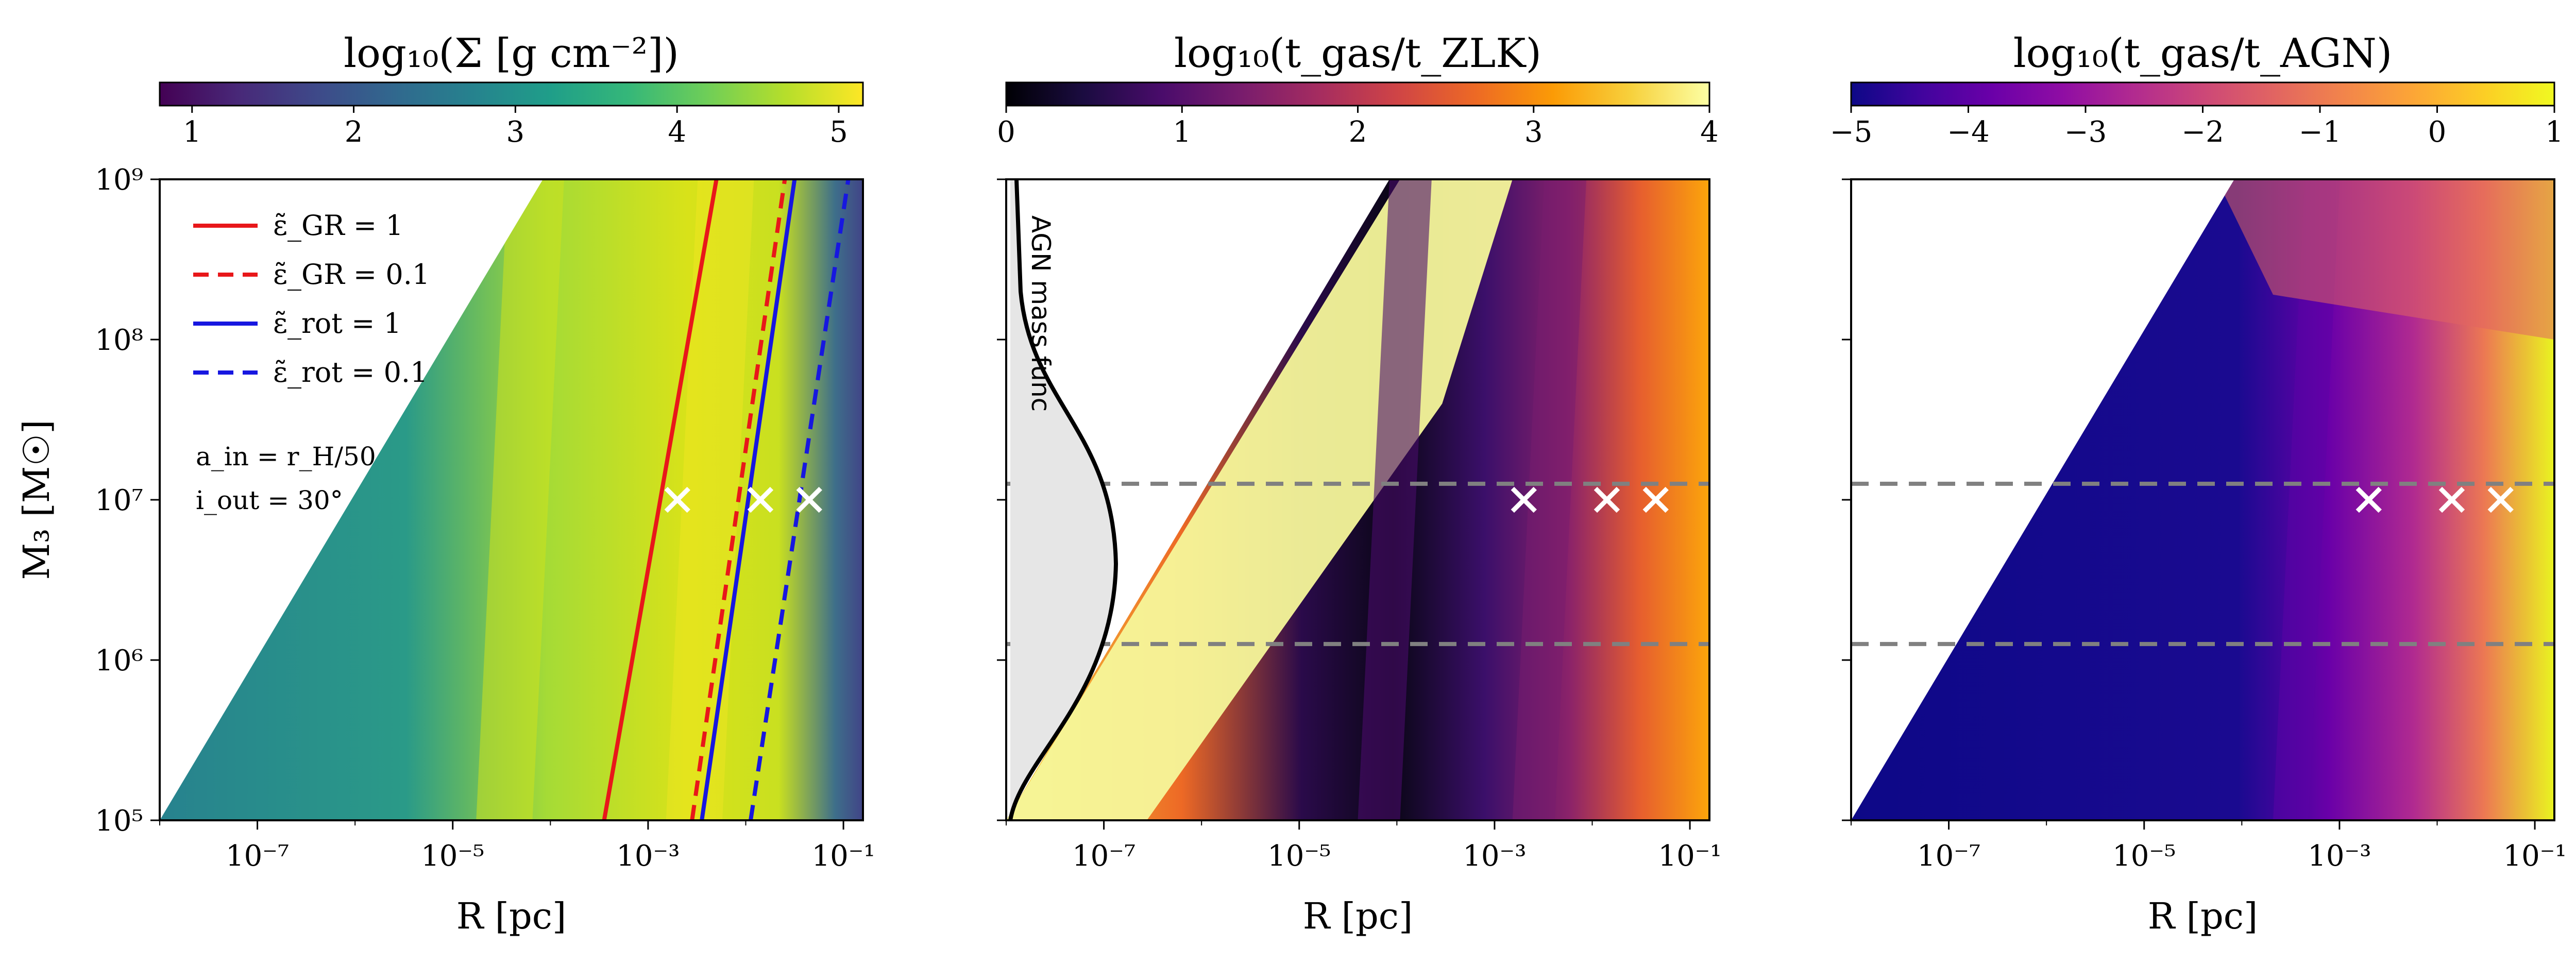 The width and height of the screenshot is (2576, 962). What do you see at coordinates (119, 821) in the screenshot?
I see `y-tick-label: 10⁵` at bounding box center [119, 821].